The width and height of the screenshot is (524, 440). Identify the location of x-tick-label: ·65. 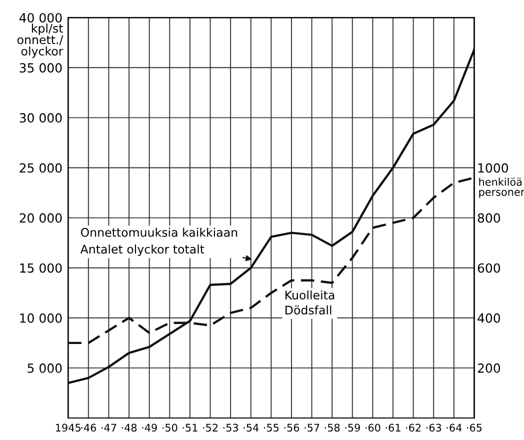
(474, 428).